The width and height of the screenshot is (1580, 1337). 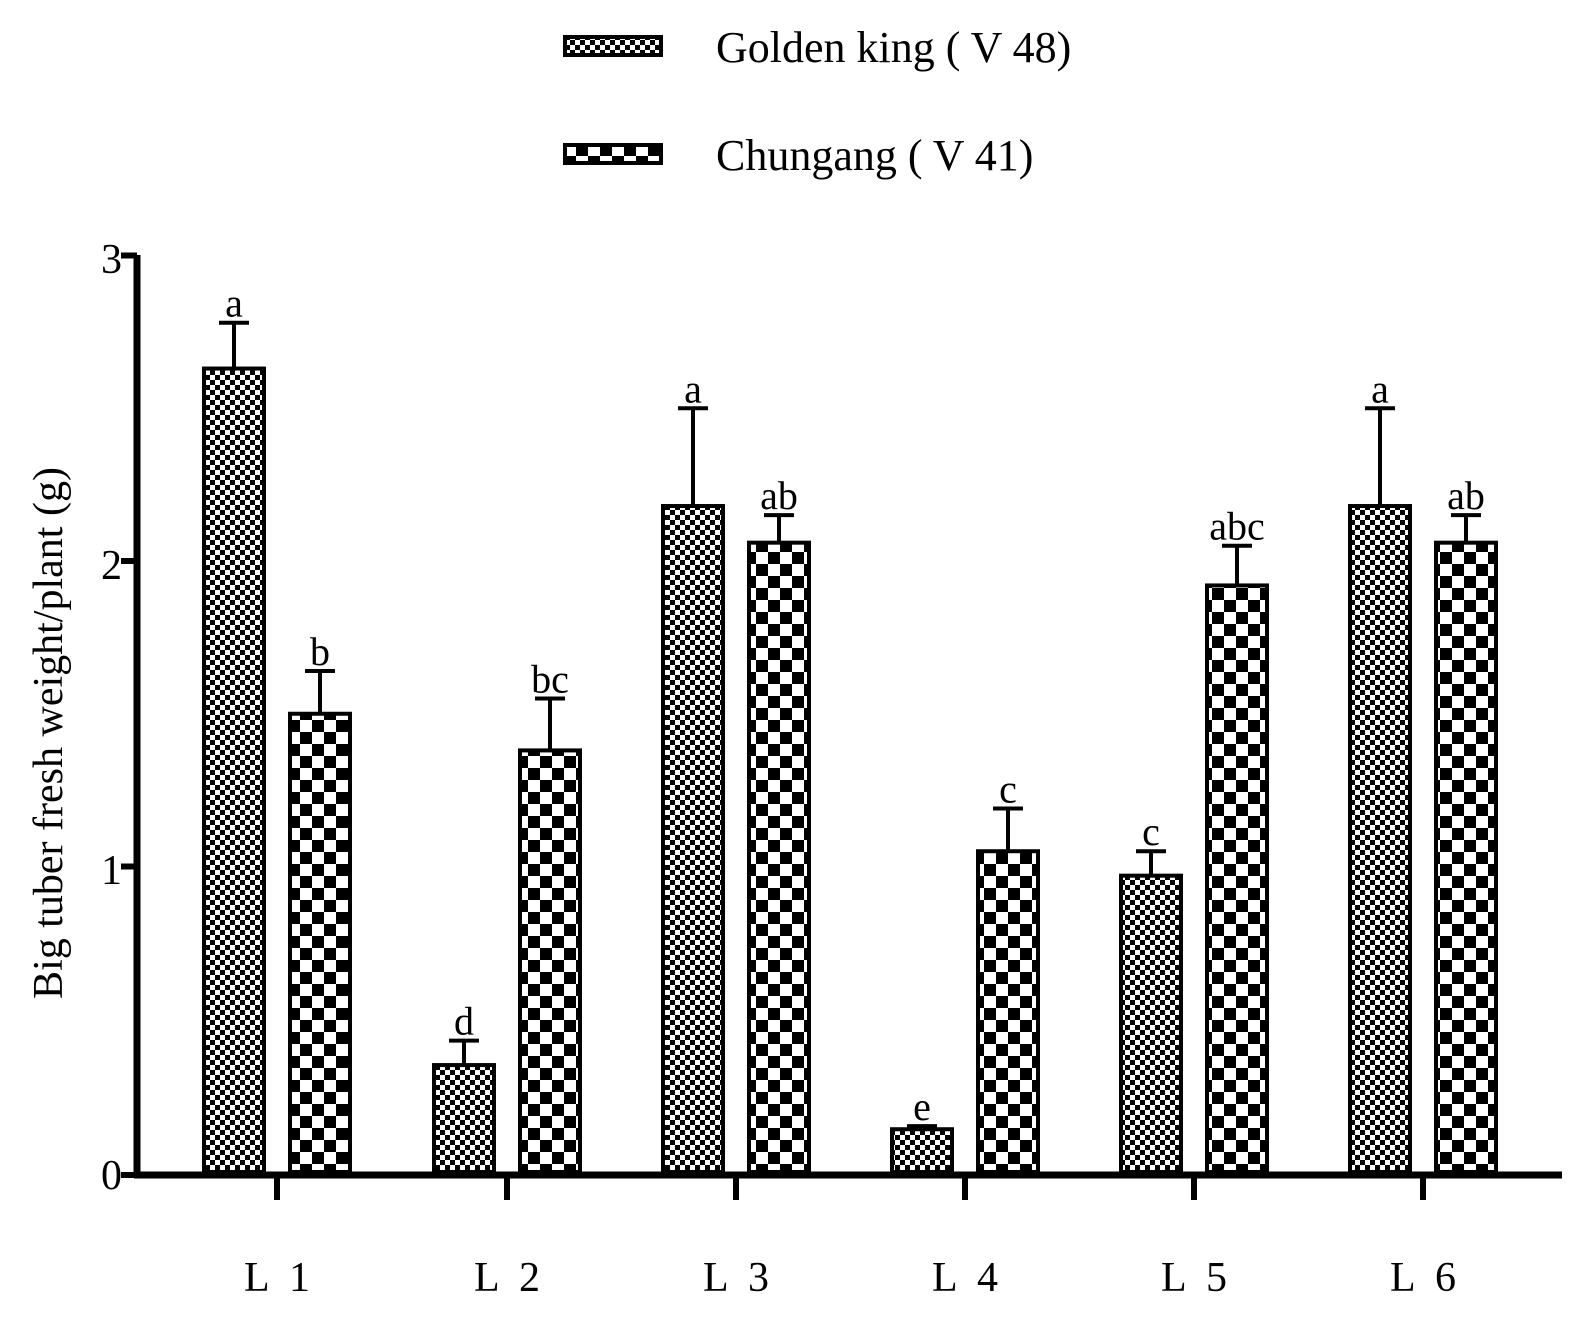 What do you see at coordinates (234, 303) in the screenshot?
I see `letter-golden-king-l1: a` at bounding box center [234, 303].